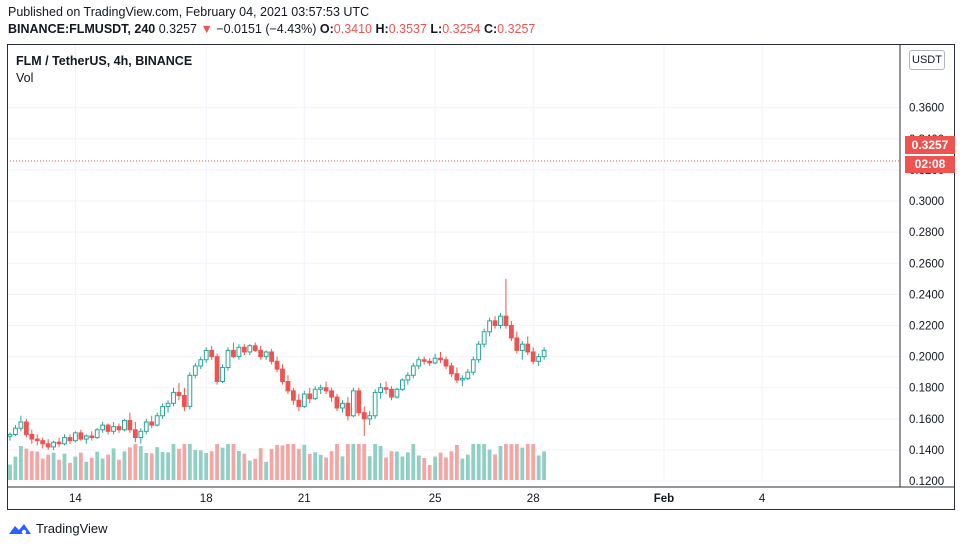 This screenshot has height=548, width=962. What do you see at coordinates (304, 499) in the screenshot?
I see `x-tick-label: 21` at bounding box center [304, 499].